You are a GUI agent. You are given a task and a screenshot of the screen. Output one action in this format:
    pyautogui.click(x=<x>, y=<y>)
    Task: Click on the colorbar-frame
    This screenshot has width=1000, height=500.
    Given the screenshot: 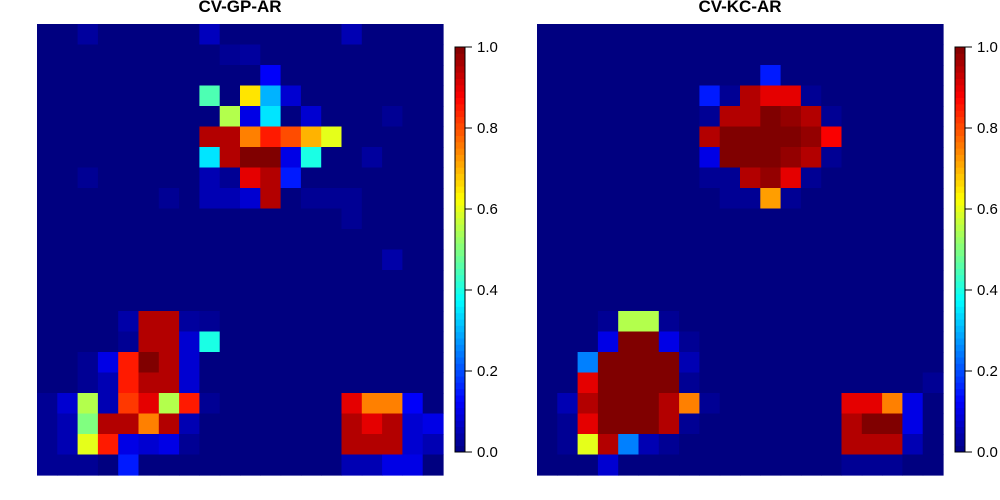 What is the action you would take?
    pyautogui.click(x=460, y=249)
    